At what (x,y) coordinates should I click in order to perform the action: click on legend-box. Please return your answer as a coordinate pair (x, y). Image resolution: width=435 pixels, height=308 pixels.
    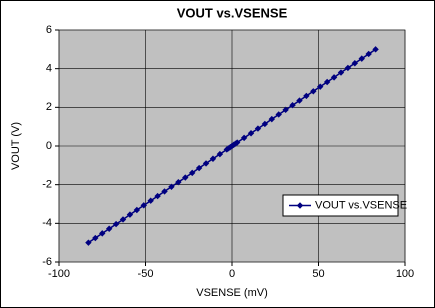
    Looking at the image, I should click on (340, 205).